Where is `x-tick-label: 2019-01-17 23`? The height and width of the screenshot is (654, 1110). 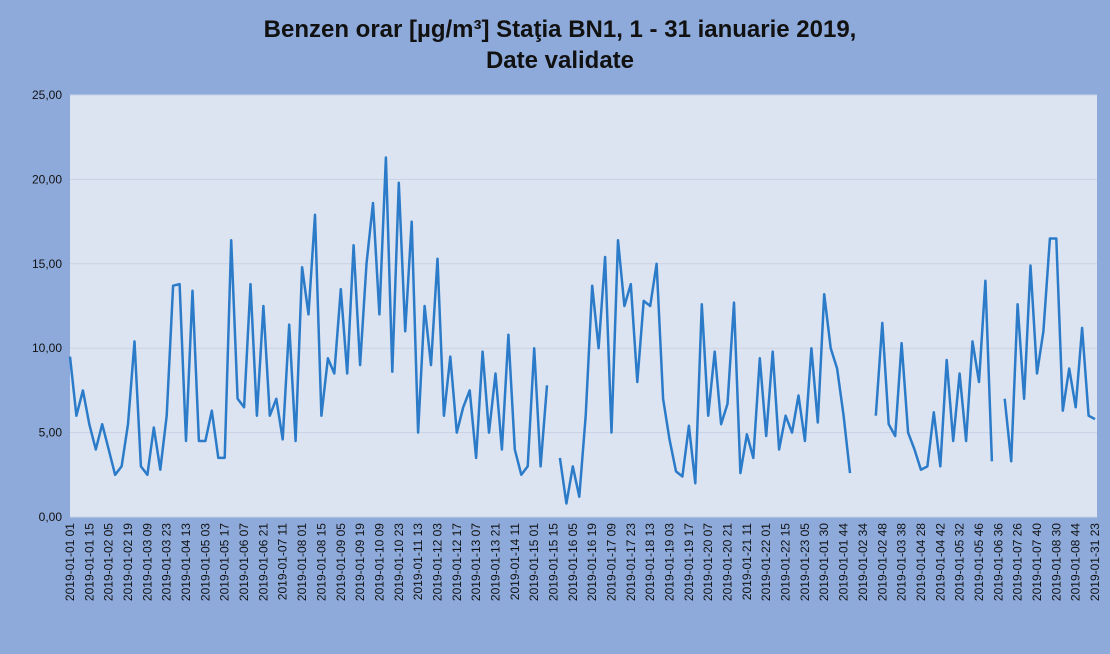 x-tick-label: 2019-01-17 23 is located at coordinates (631, 562).